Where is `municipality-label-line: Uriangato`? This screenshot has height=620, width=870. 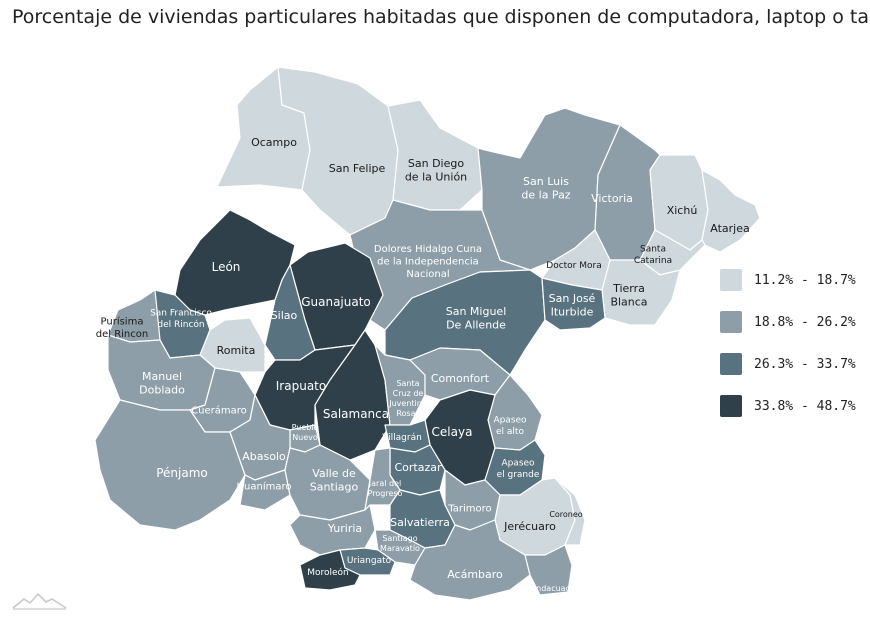 municipality-label-line: Uriangato is located at coordinates (369, 561).